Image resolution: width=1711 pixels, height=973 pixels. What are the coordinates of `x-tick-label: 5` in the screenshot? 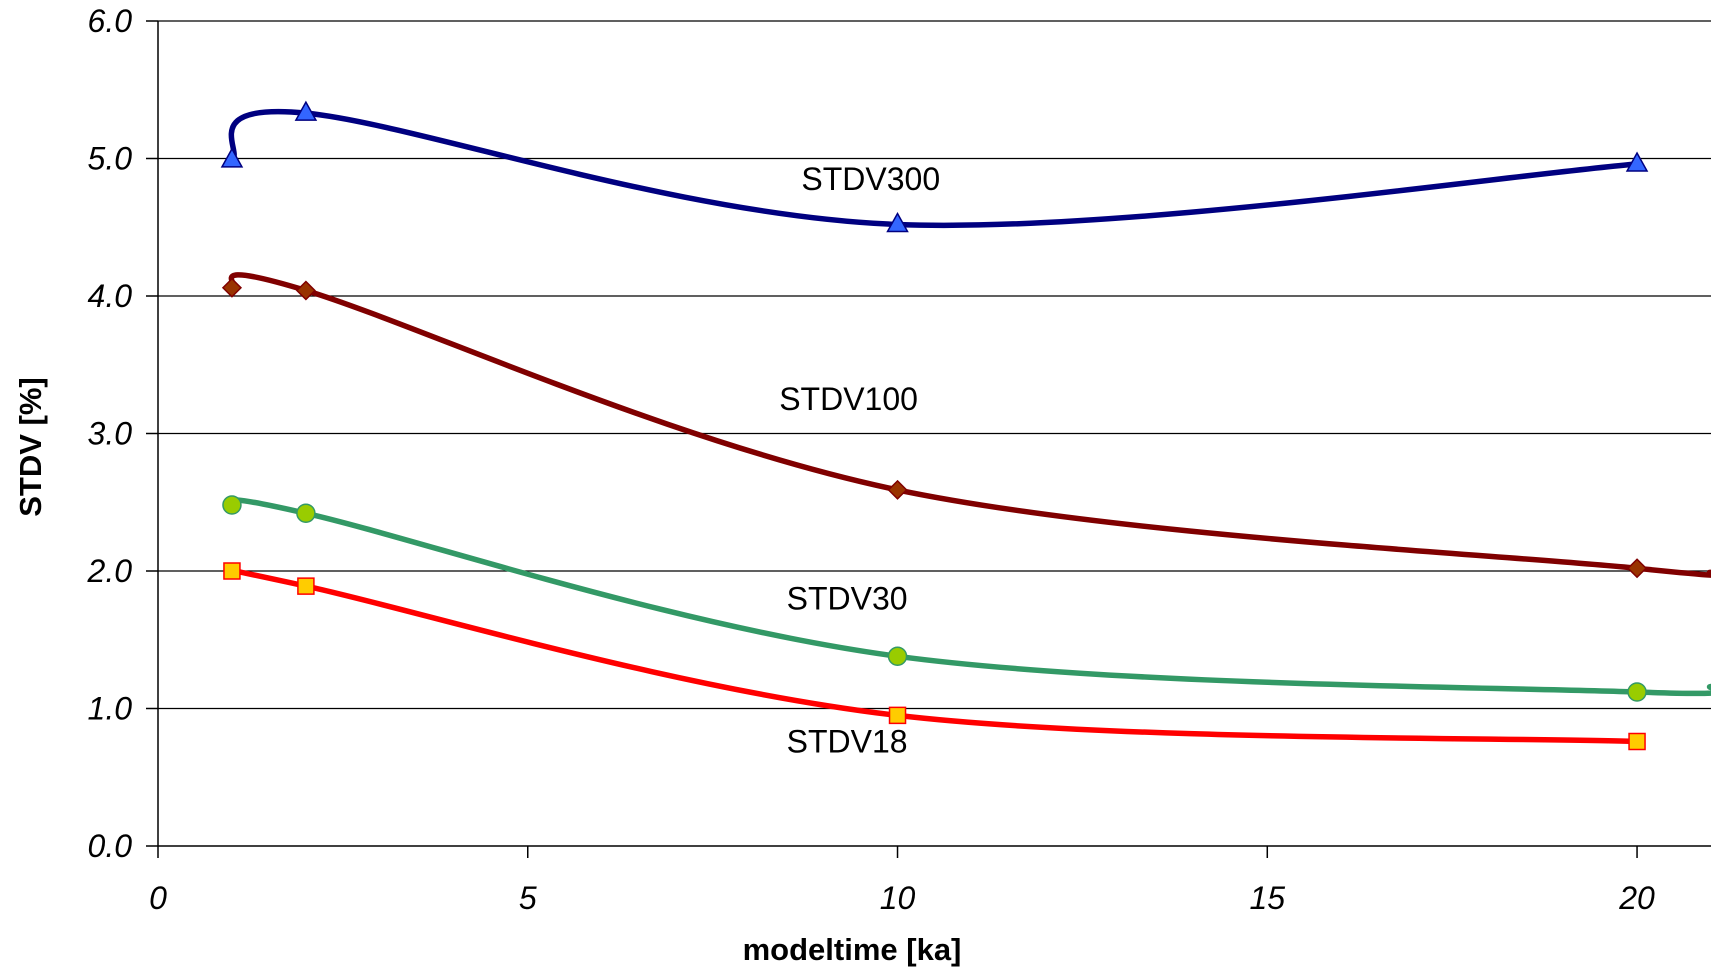 It's located at (528, 898).